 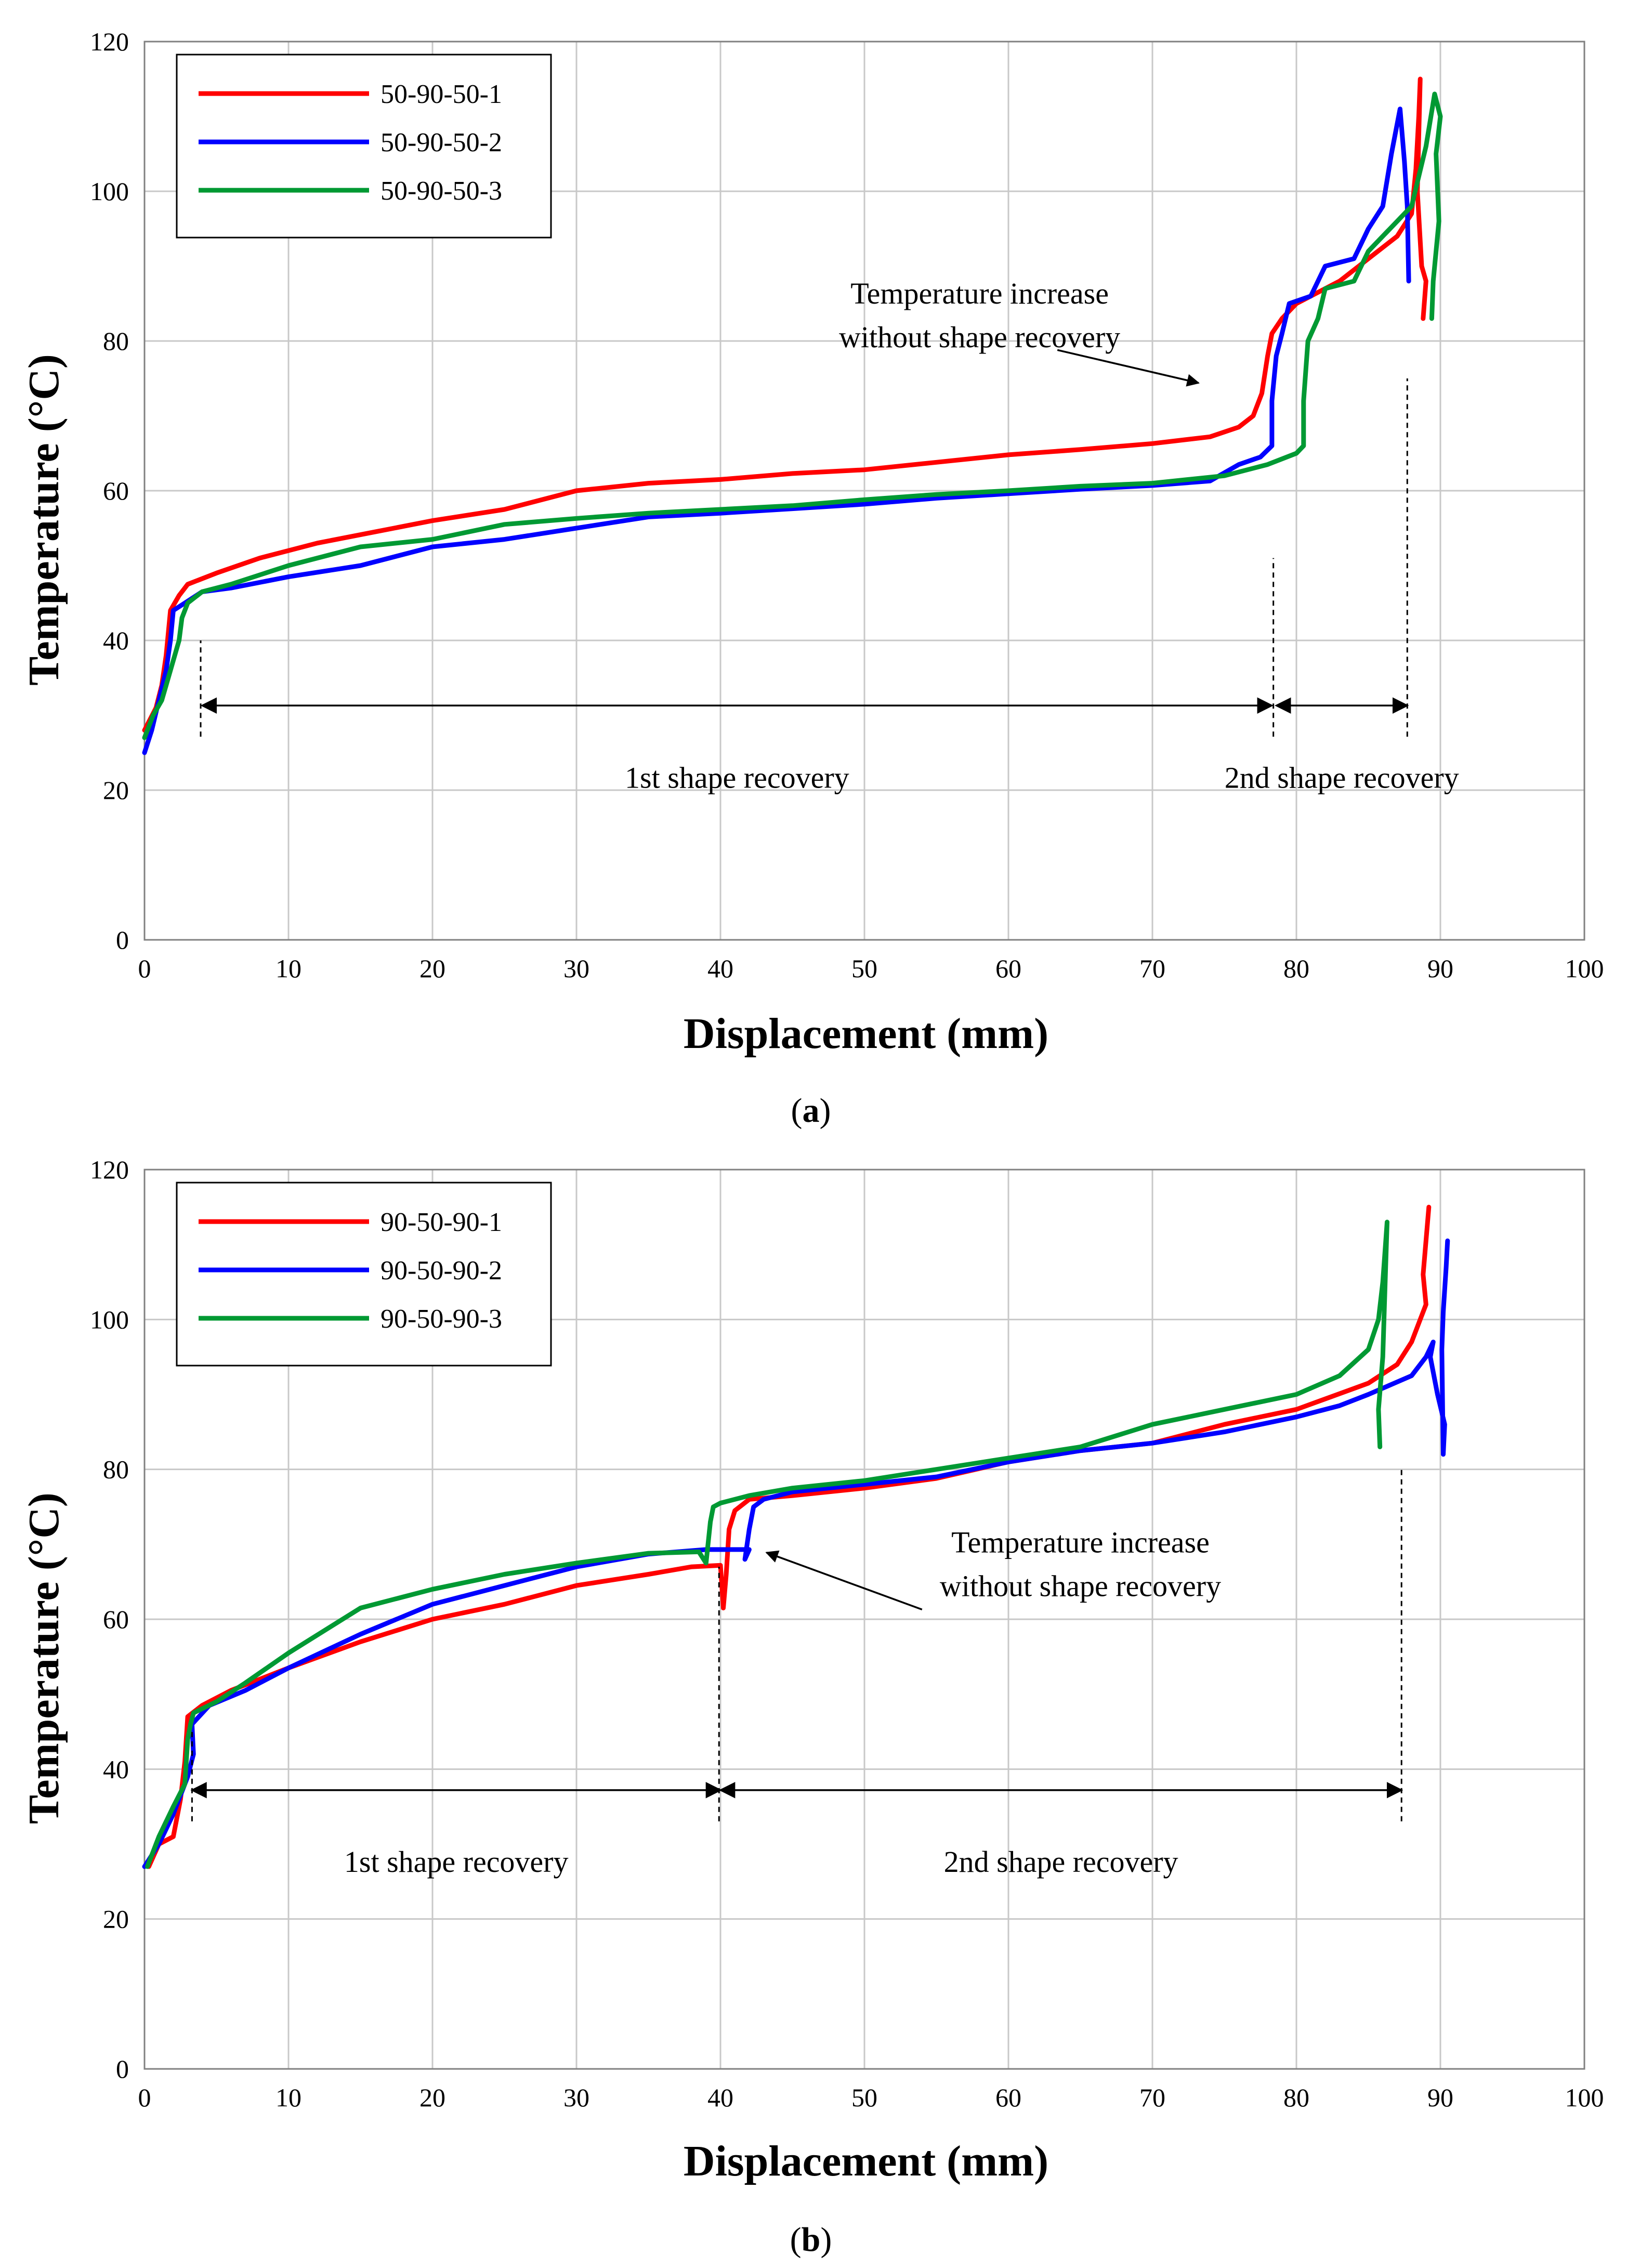 I want to click on legend-label-2: 50-90-50-2, so click(x=441, y=143).